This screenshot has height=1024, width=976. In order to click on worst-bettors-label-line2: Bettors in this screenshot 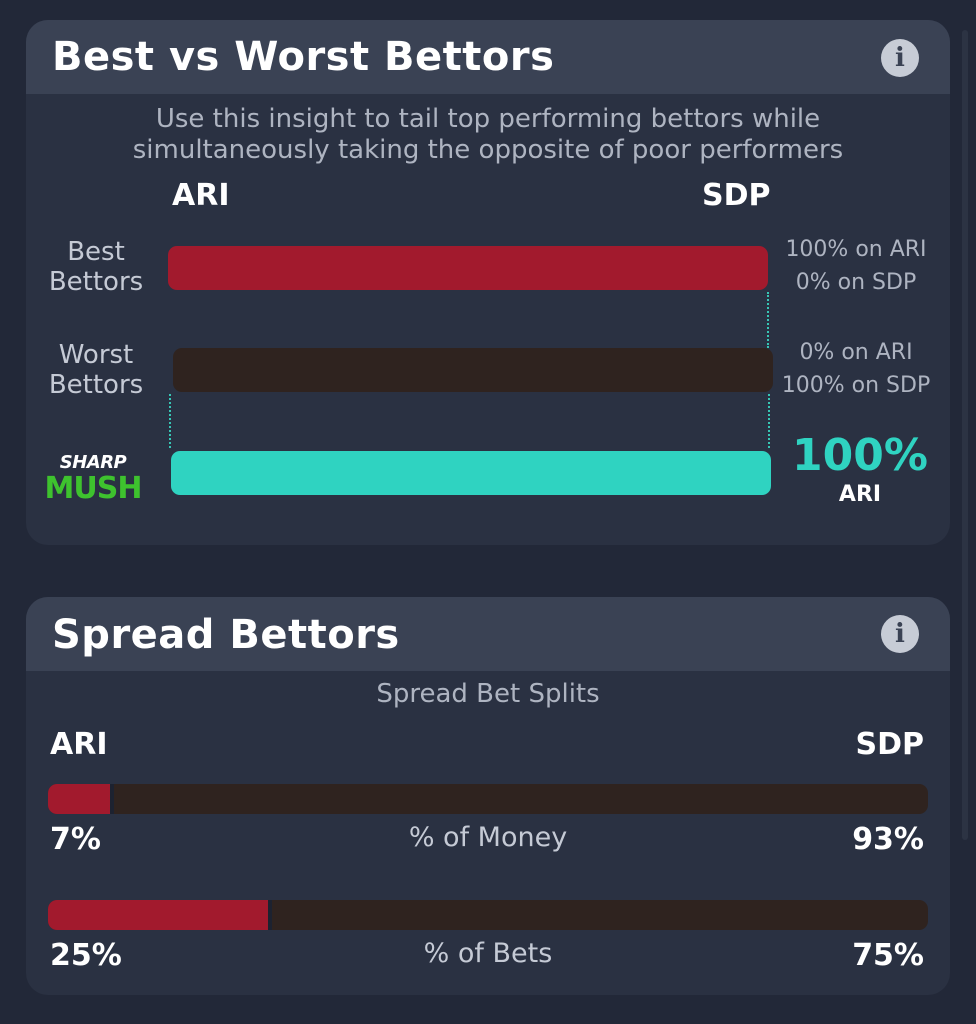, I will do `click(96, 385)`.